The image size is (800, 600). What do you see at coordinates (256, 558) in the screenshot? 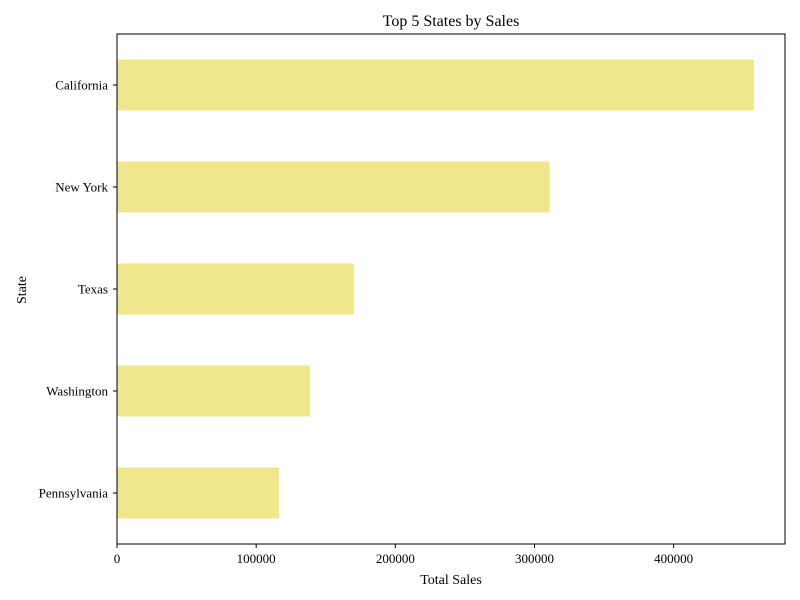
I see `x-tick-label: 100000` at bounding box center [256, 558].